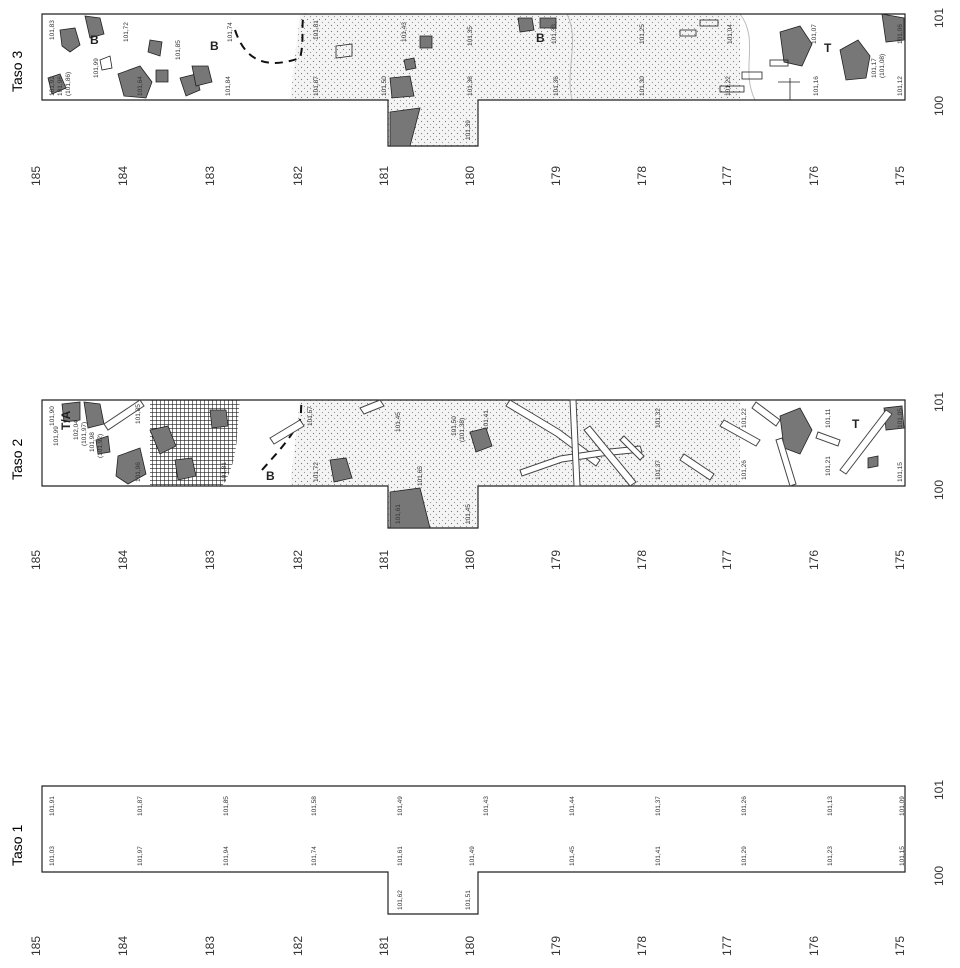 The height and width of the screenshot is (968, 960). I want to click on level-reading: 101,91, so click(52, 806).